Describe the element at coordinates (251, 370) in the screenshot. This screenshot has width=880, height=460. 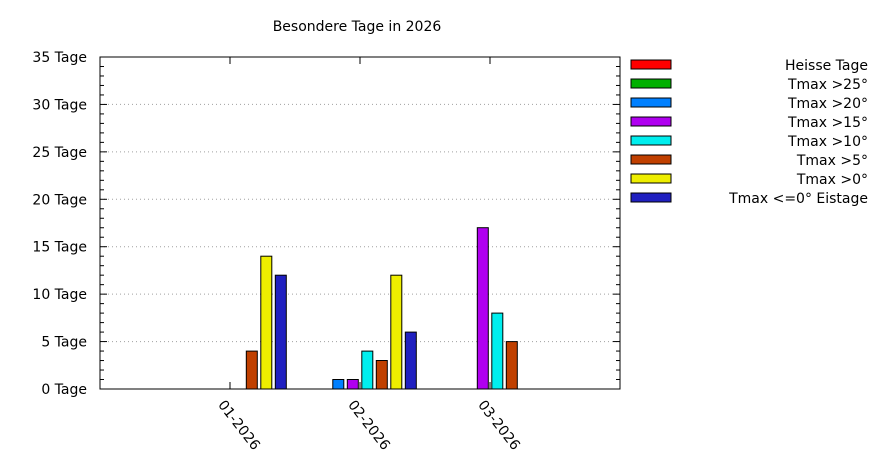
I see `bar-tmax-5--01-2026` at that location.